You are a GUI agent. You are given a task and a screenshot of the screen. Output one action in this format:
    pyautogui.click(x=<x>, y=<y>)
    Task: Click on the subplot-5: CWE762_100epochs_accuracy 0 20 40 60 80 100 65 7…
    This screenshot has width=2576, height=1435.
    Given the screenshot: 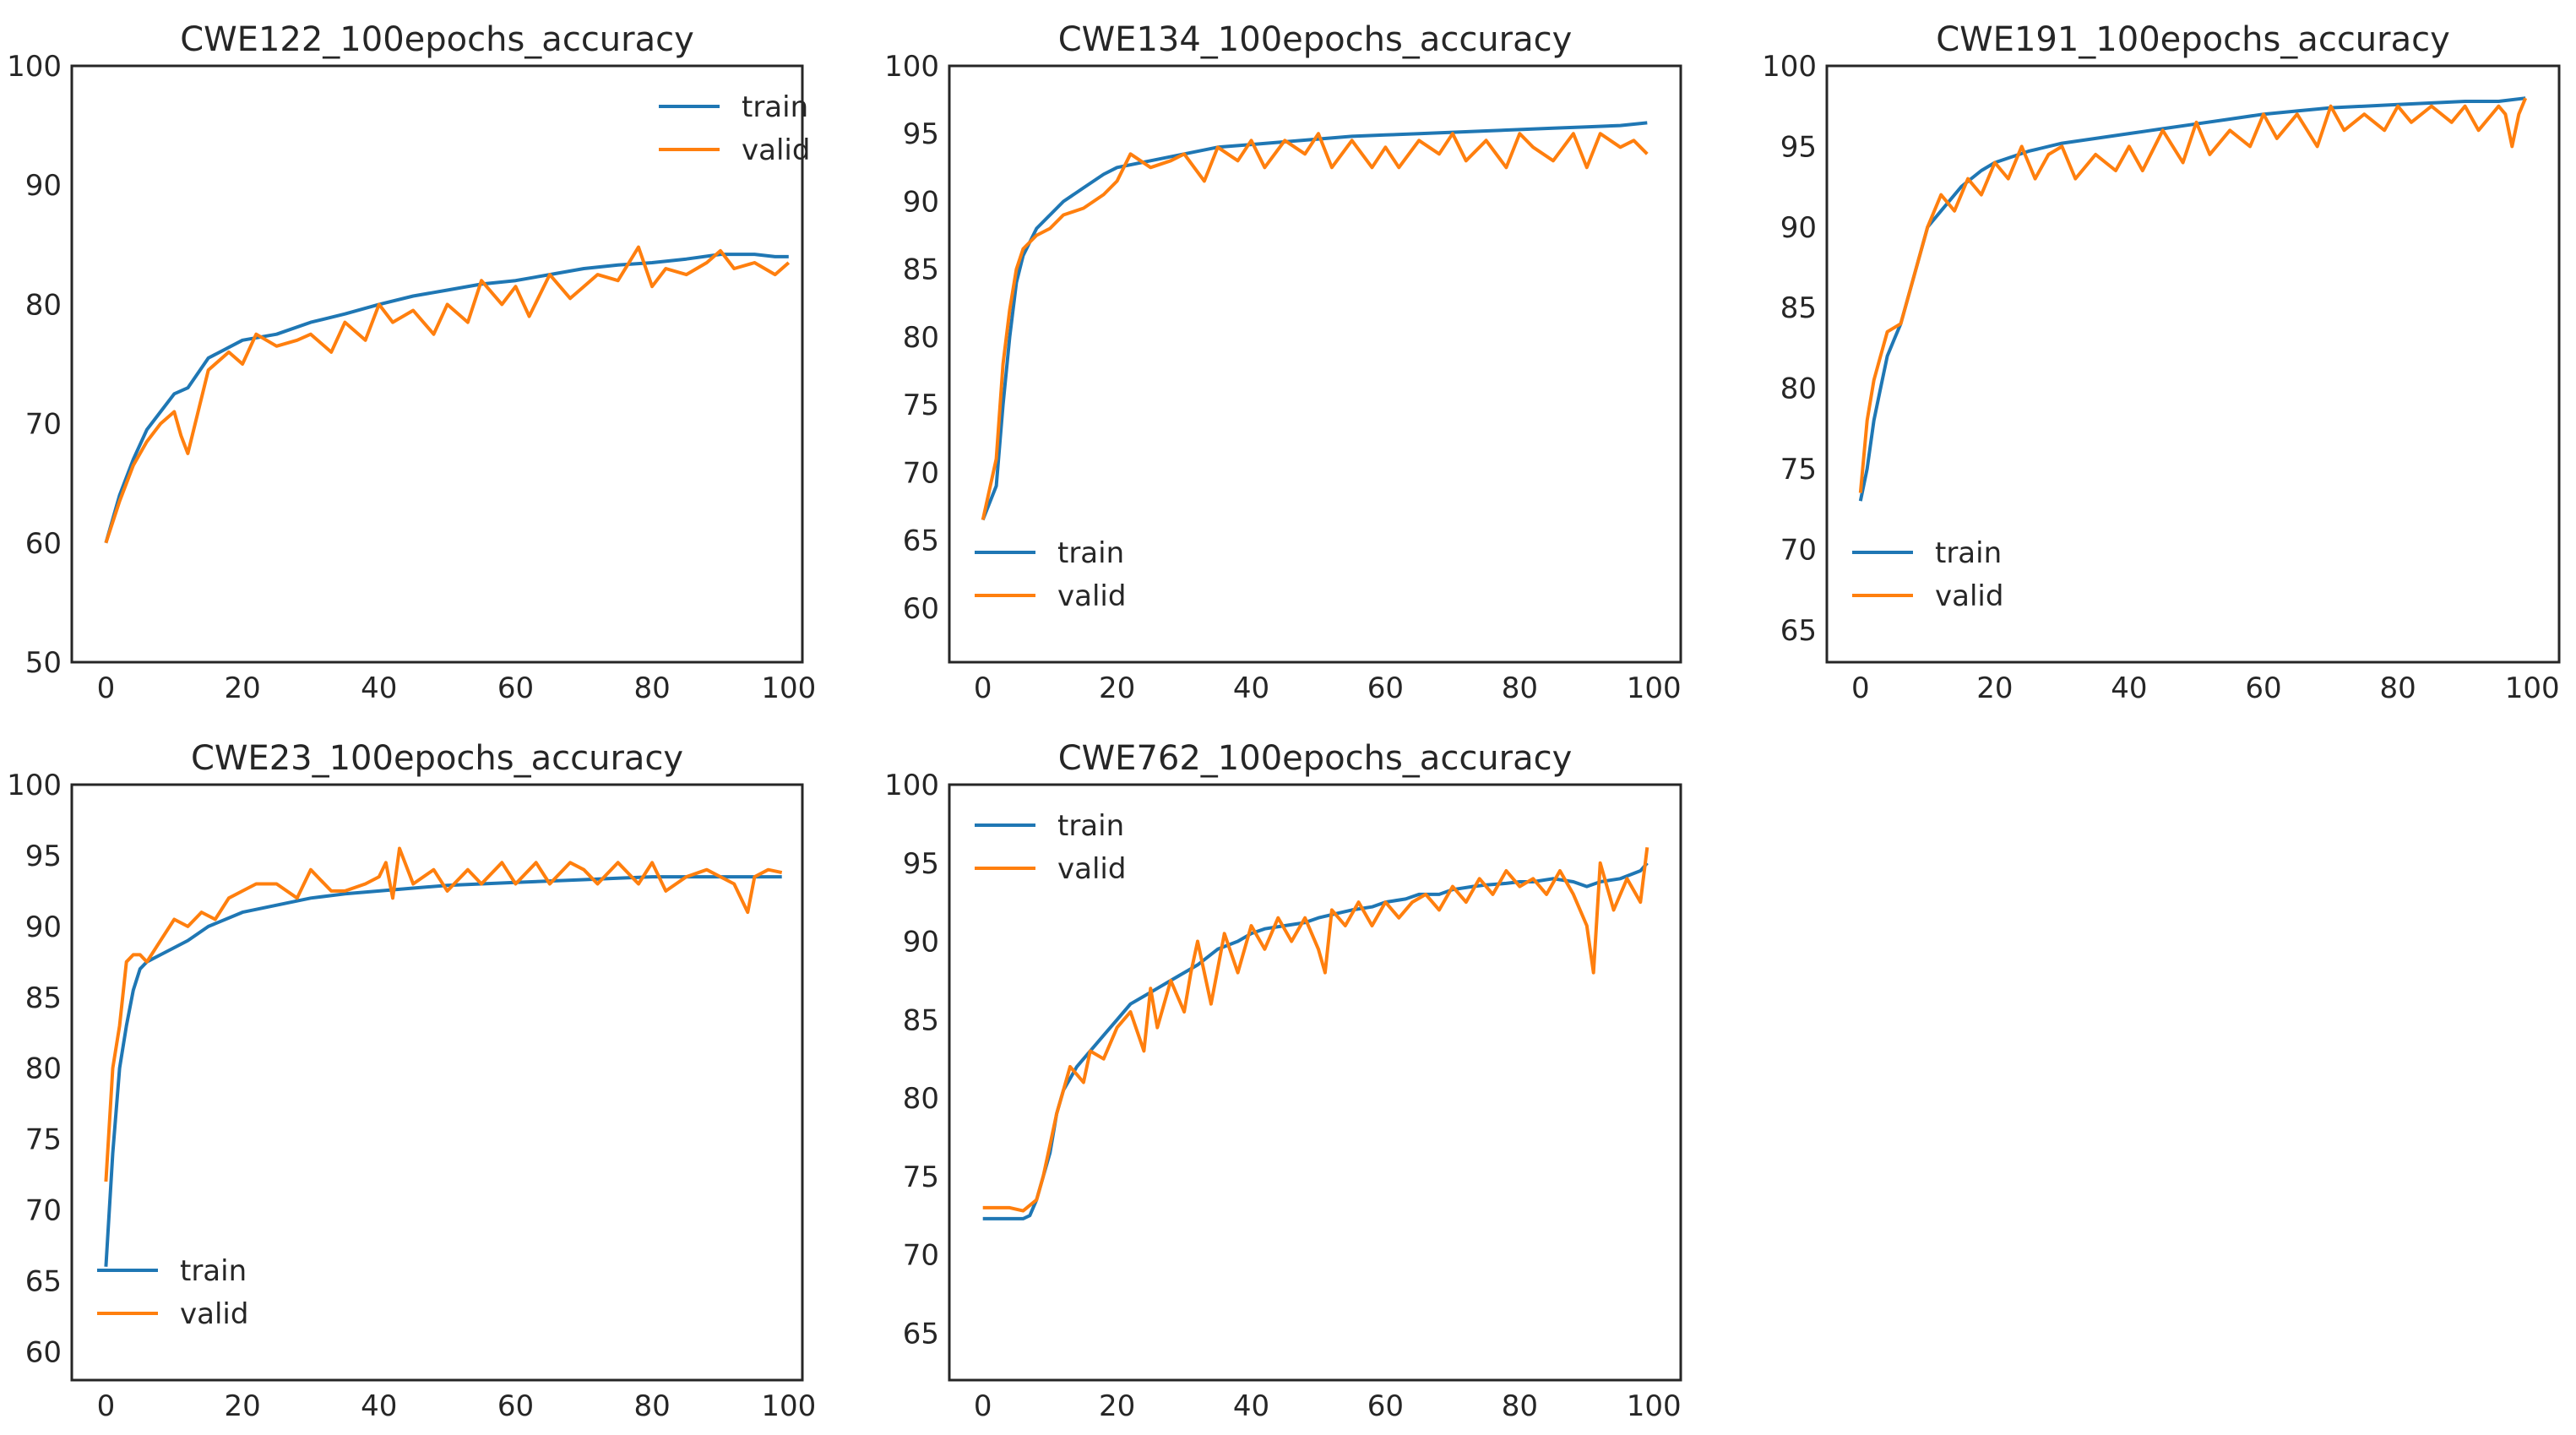 What is the action you would take?
    pyautogui.click(x=1283, y=1081)
    